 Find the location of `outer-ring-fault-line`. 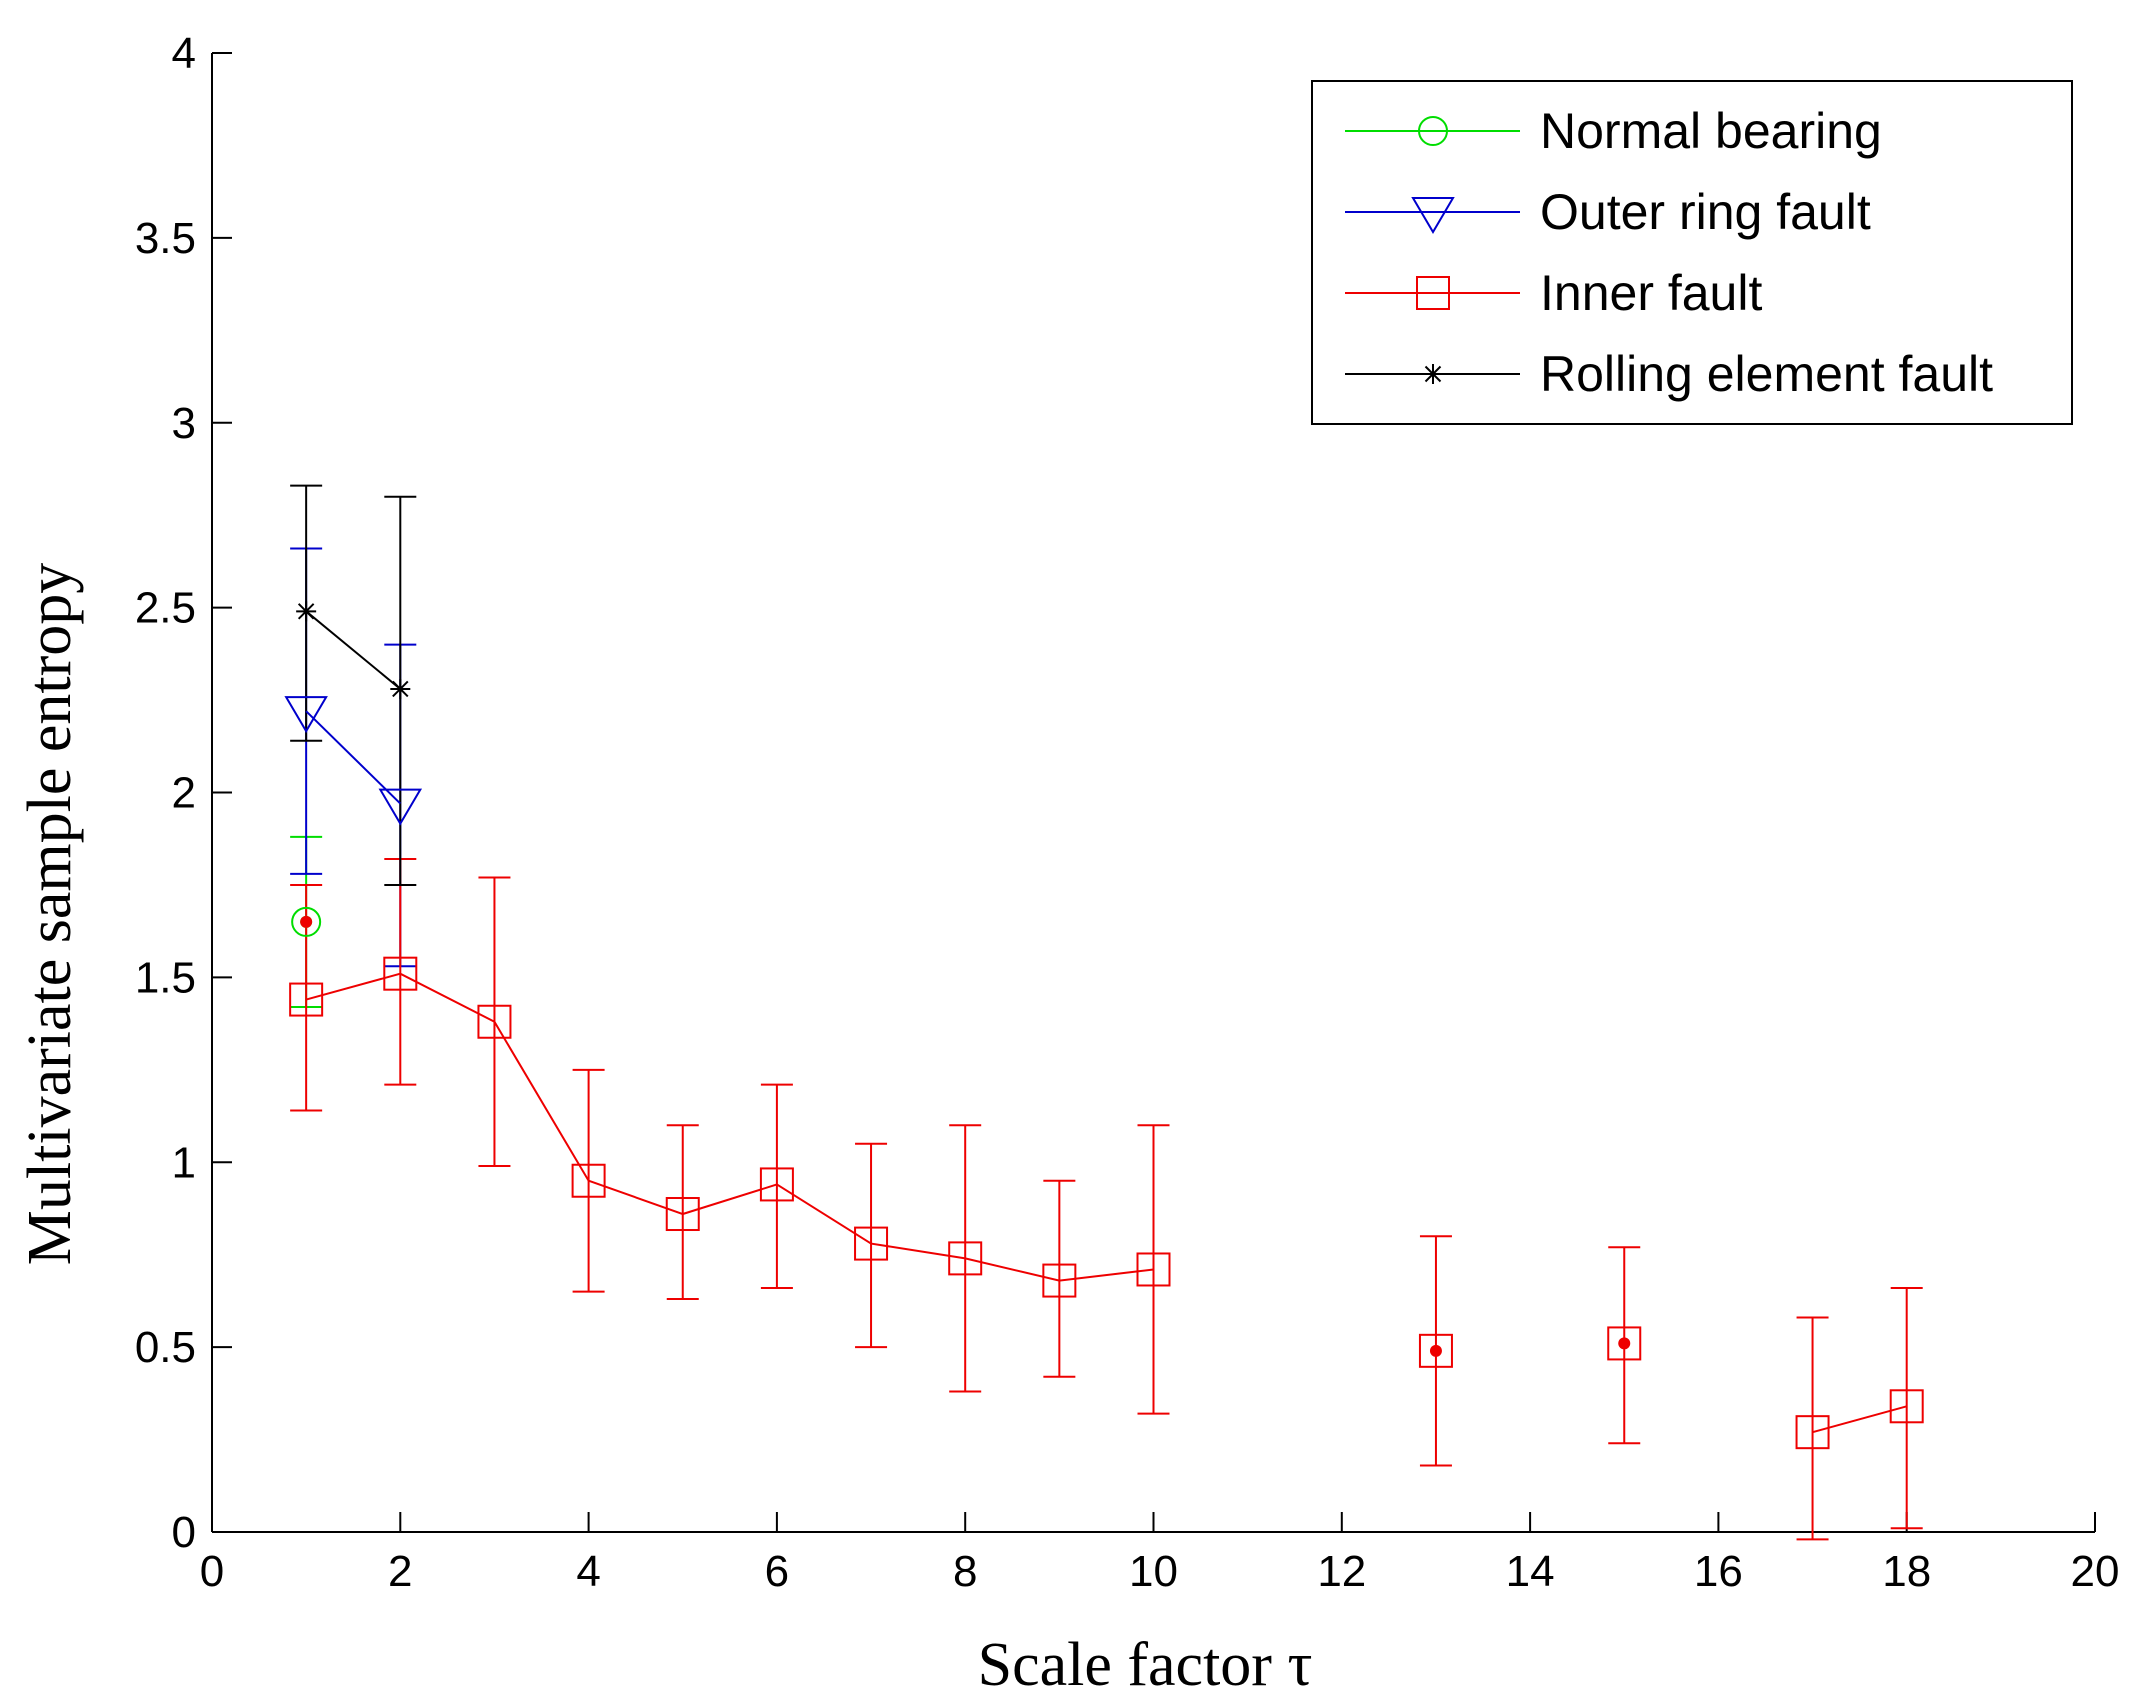

outer-ring-fault-line is located at coordinates (353, 757).